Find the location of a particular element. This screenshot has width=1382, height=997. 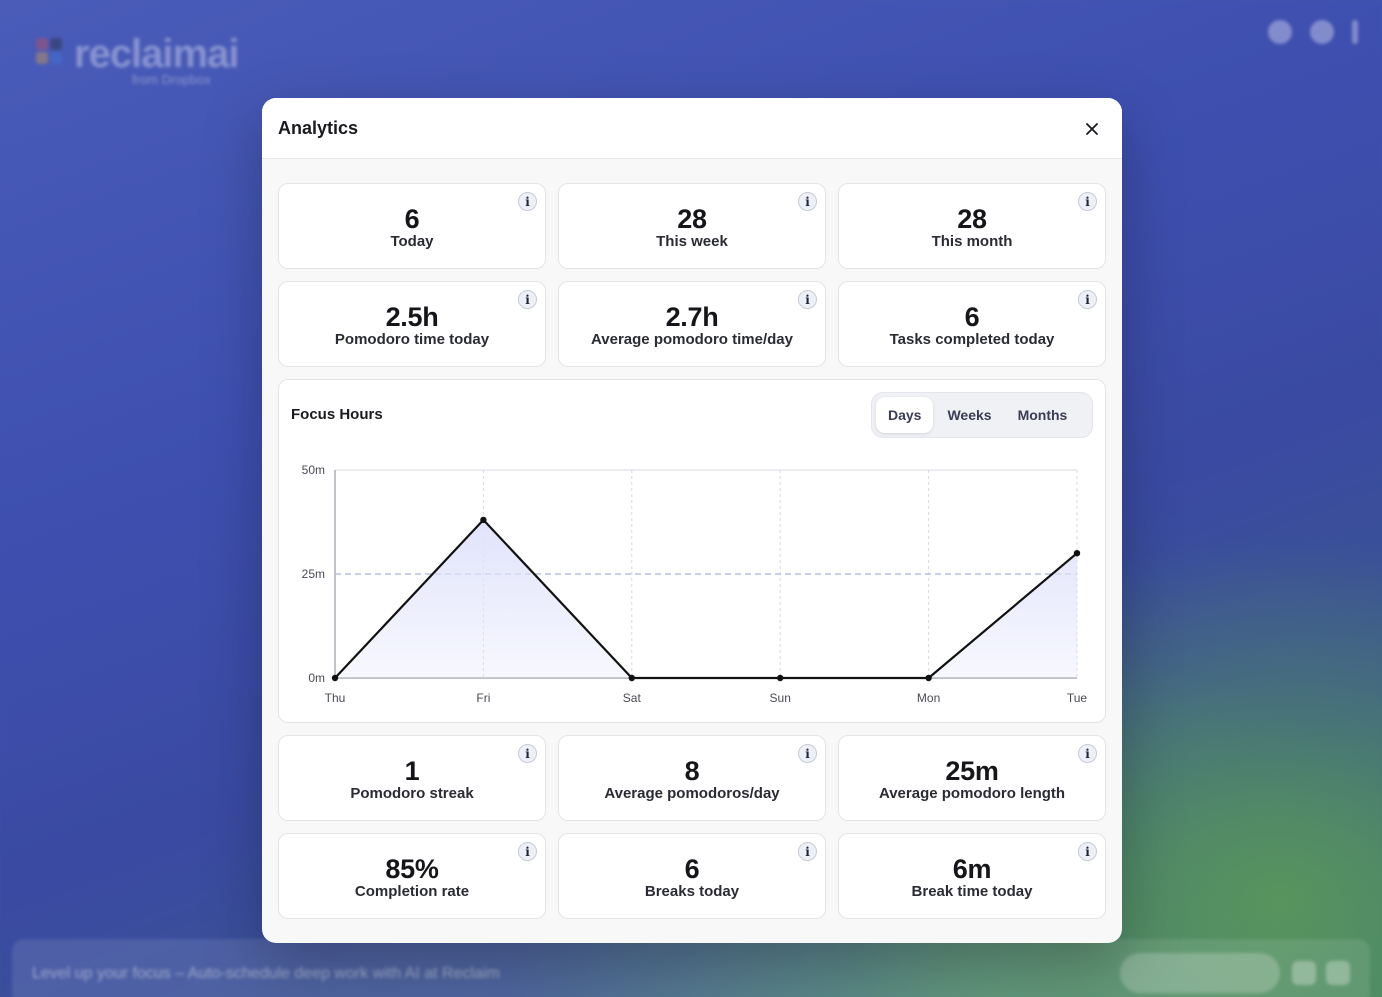

stat-label: Completion rate is located at coordinates (412, 891).